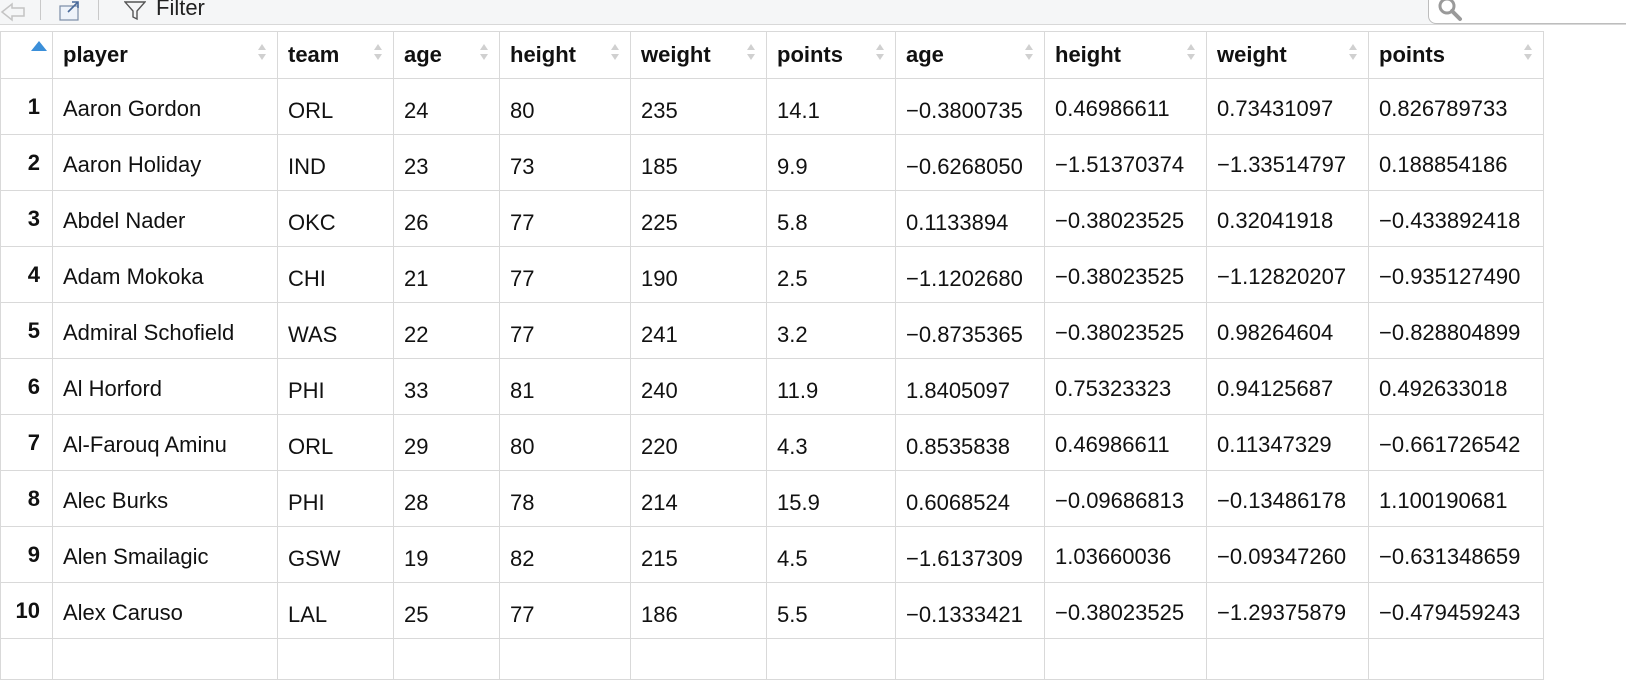  Describe the element at coordinates (698, 162) in the screenshot. I see `cell-weight: 185` at that location.